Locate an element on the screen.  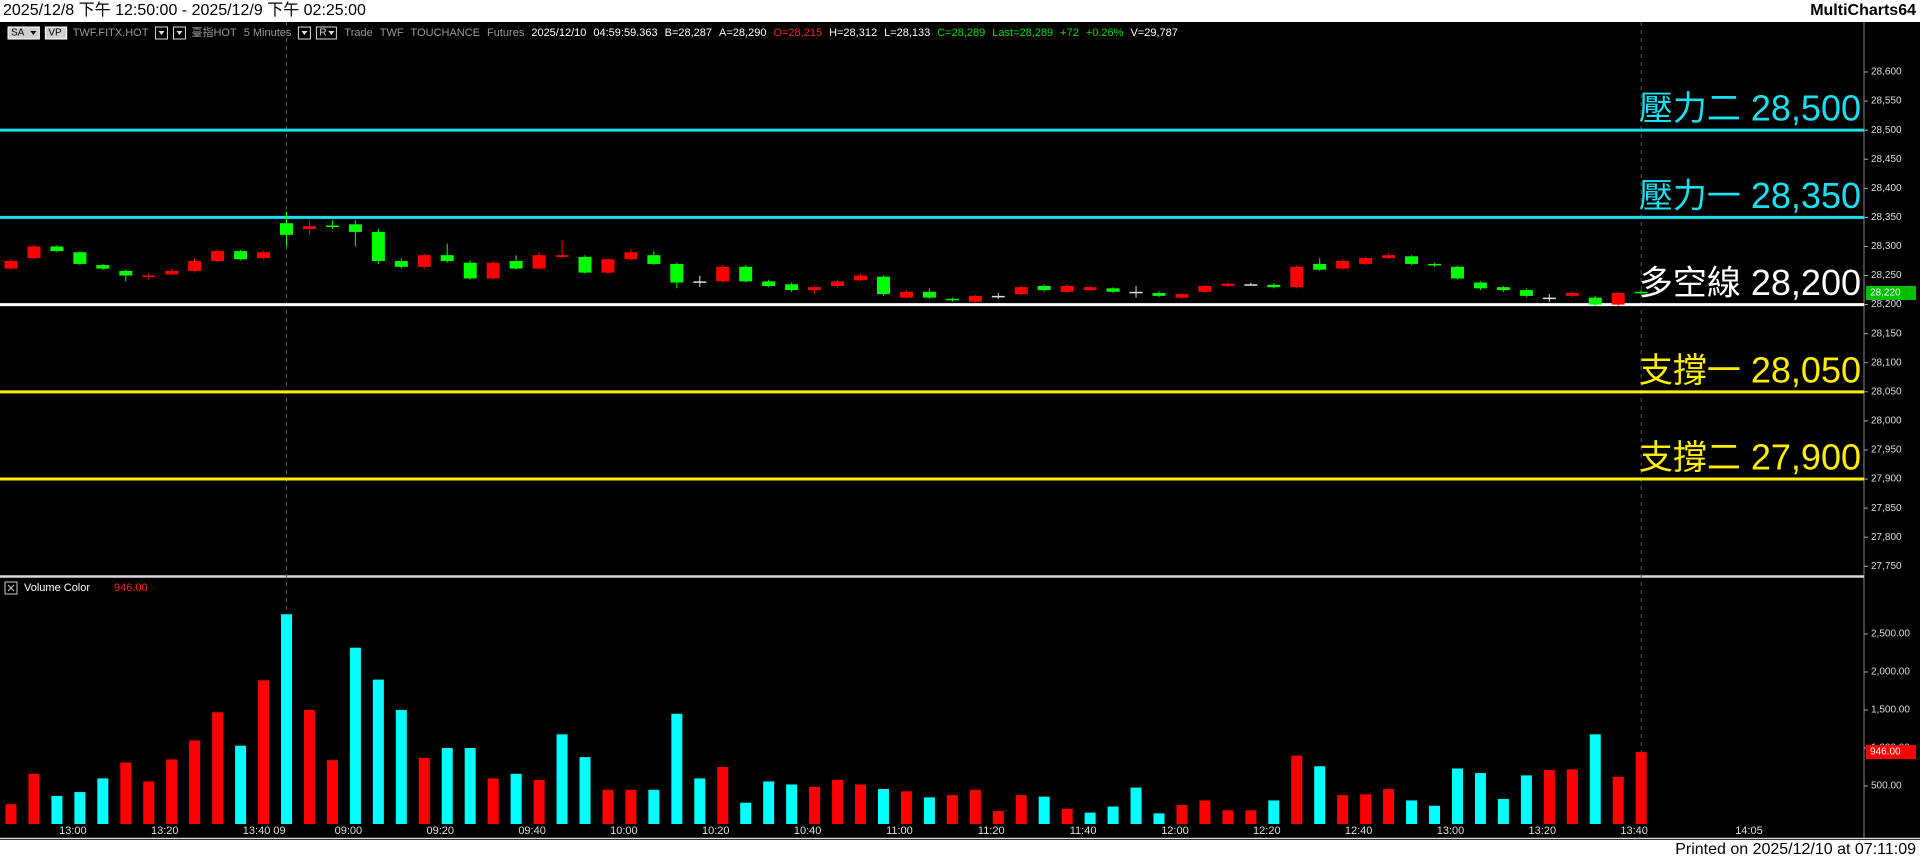
volume-close-icon is located at coordinates (11, 588).